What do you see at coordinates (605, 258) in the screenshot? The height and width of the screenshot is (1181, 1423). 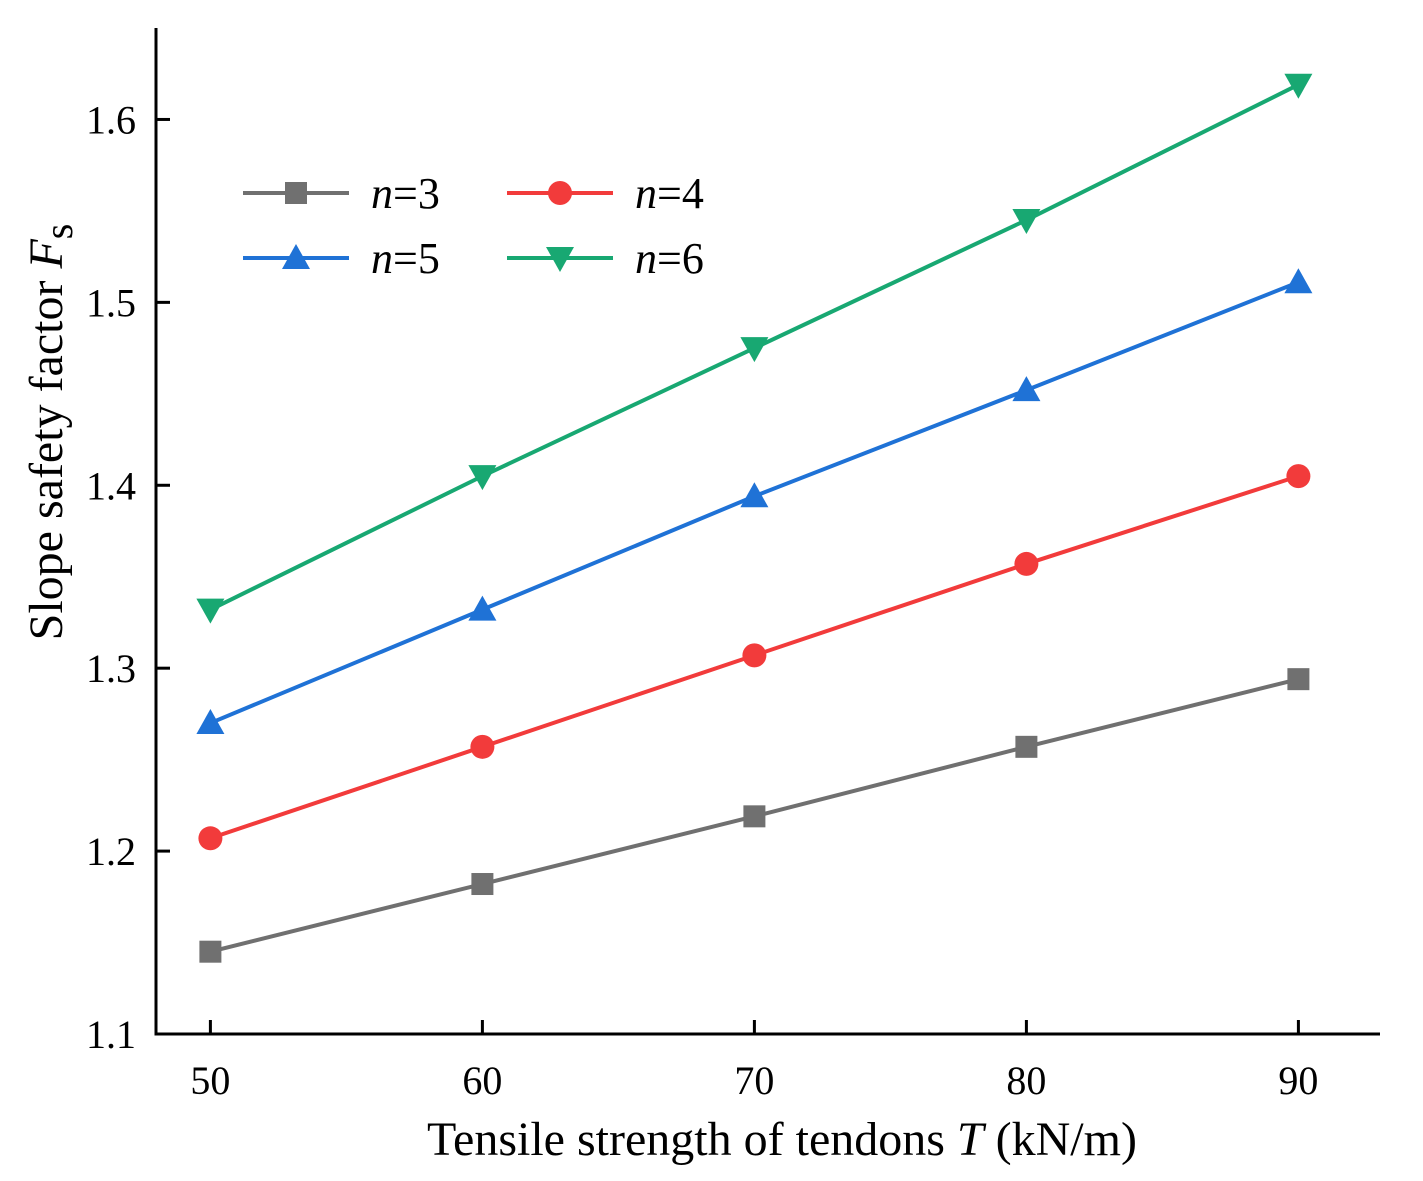 I see `legend-entry: n=6` at bounding box center [605, 258].